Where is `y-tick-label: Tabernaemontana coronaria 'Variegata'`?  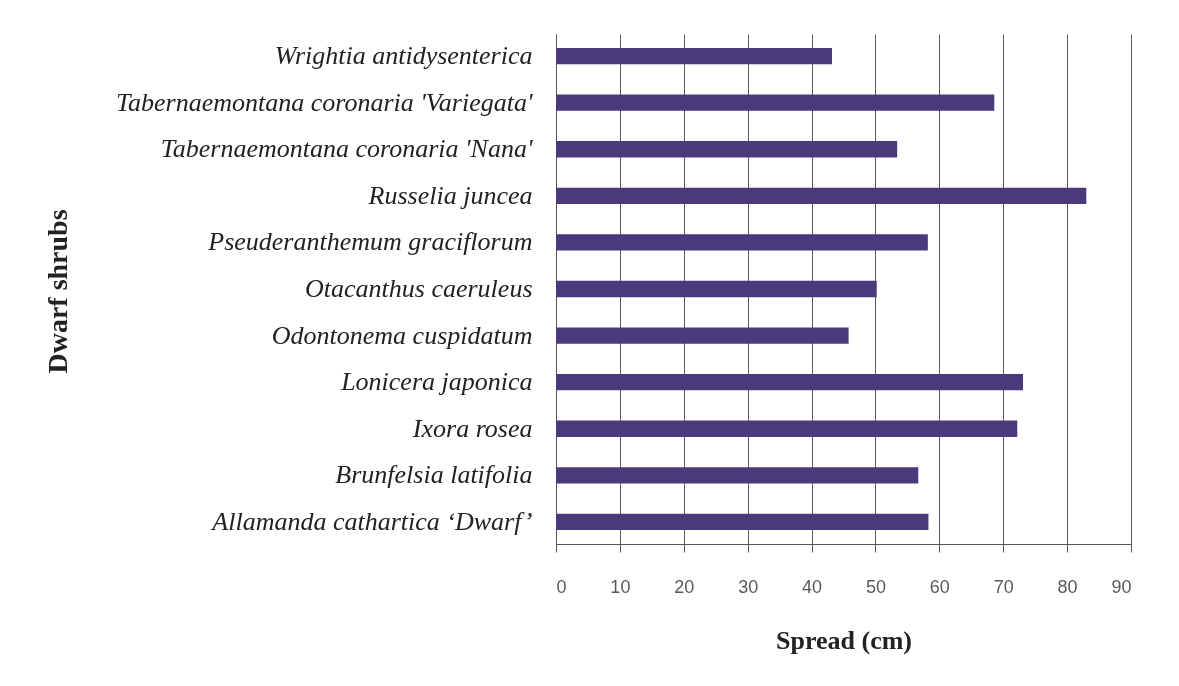
y-tick-label: Tabernaemontana coronaria 'Variegata' is located at coordinates (324, 102).